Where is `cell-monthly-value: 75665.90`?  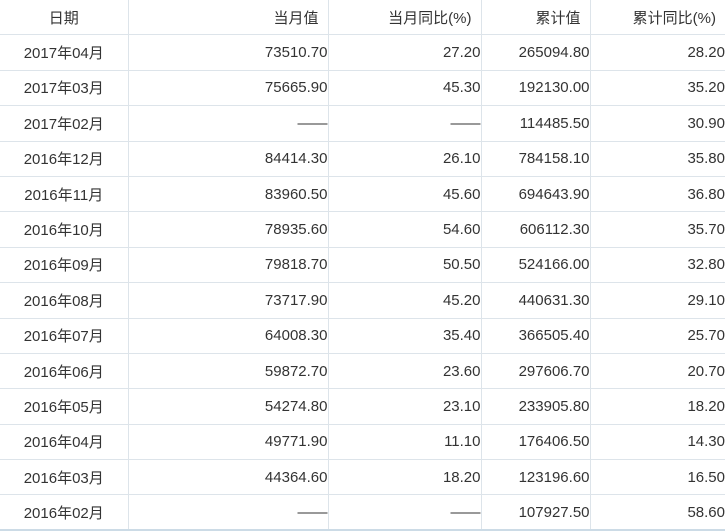
cell-monthly-value: 75665.90 is located at coordinates (228, 88).